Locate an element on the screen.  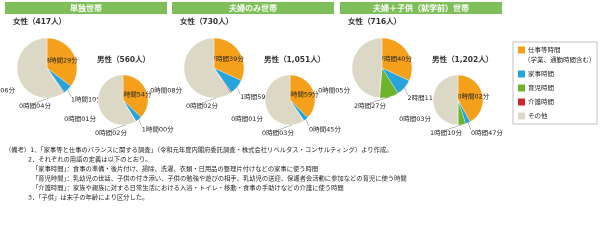
value-label: 0時間45分 is located at coordinates (325, 128).